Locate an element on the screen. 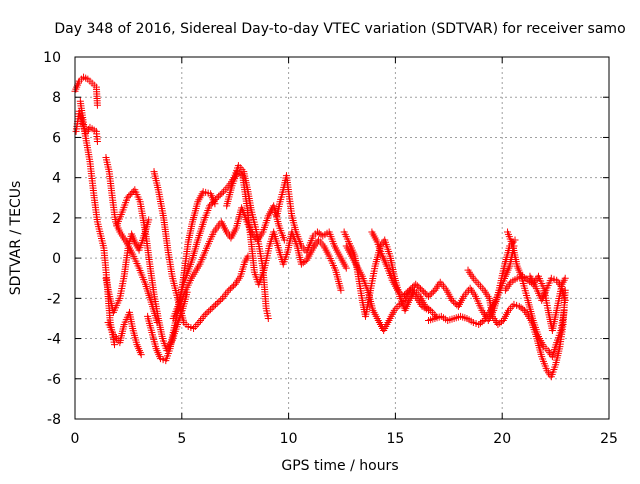 The height and width of the screenshot is (484, 640). y-tick-label: -8 is located at coordinates (54, 420).